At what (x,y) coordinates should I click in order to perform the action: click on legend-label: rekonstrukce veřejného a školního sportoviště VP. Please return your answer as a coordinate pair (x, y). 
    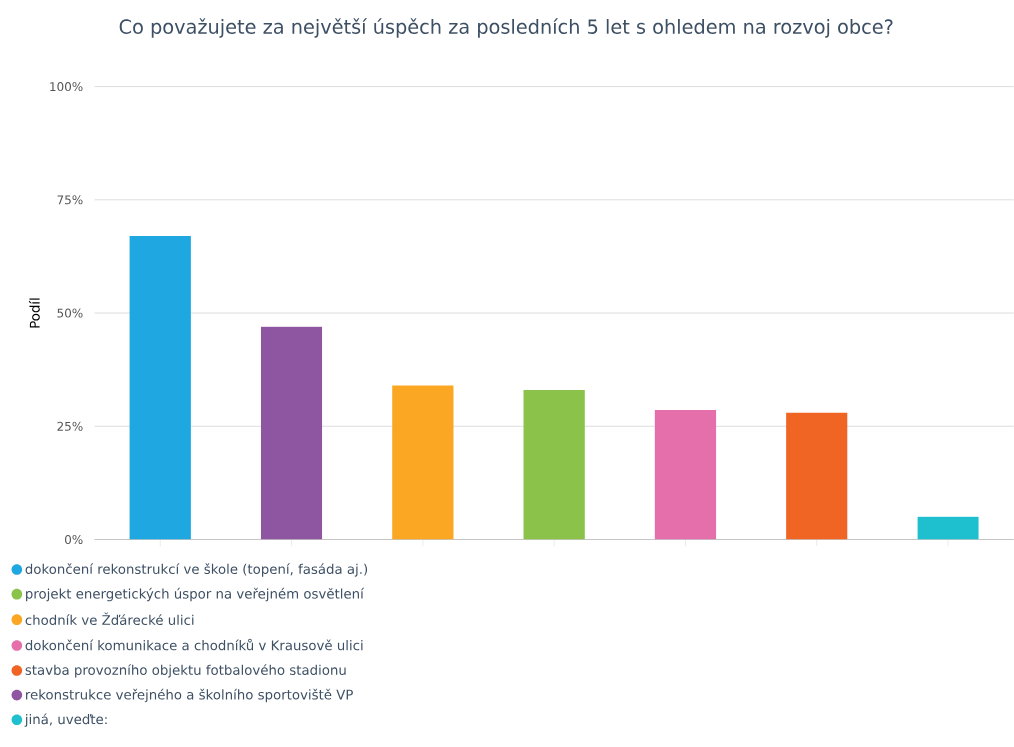
    Looking at the image, I should click on (189, 695).